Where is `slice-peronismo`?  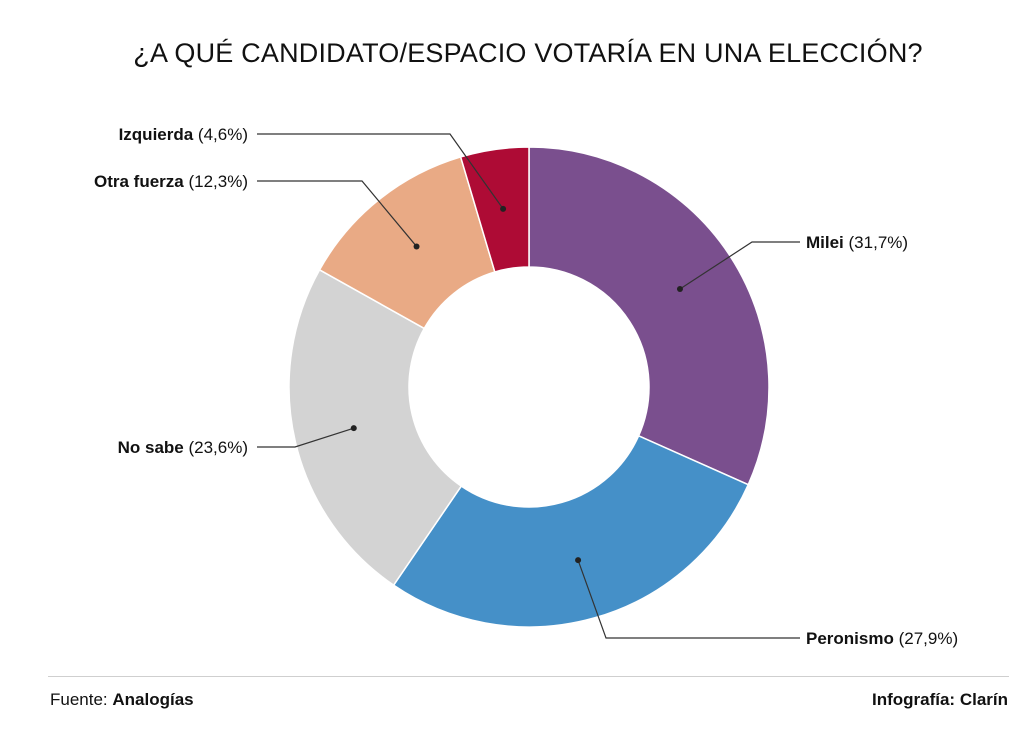
slice-peronismo is located at coordinates (571, 531).